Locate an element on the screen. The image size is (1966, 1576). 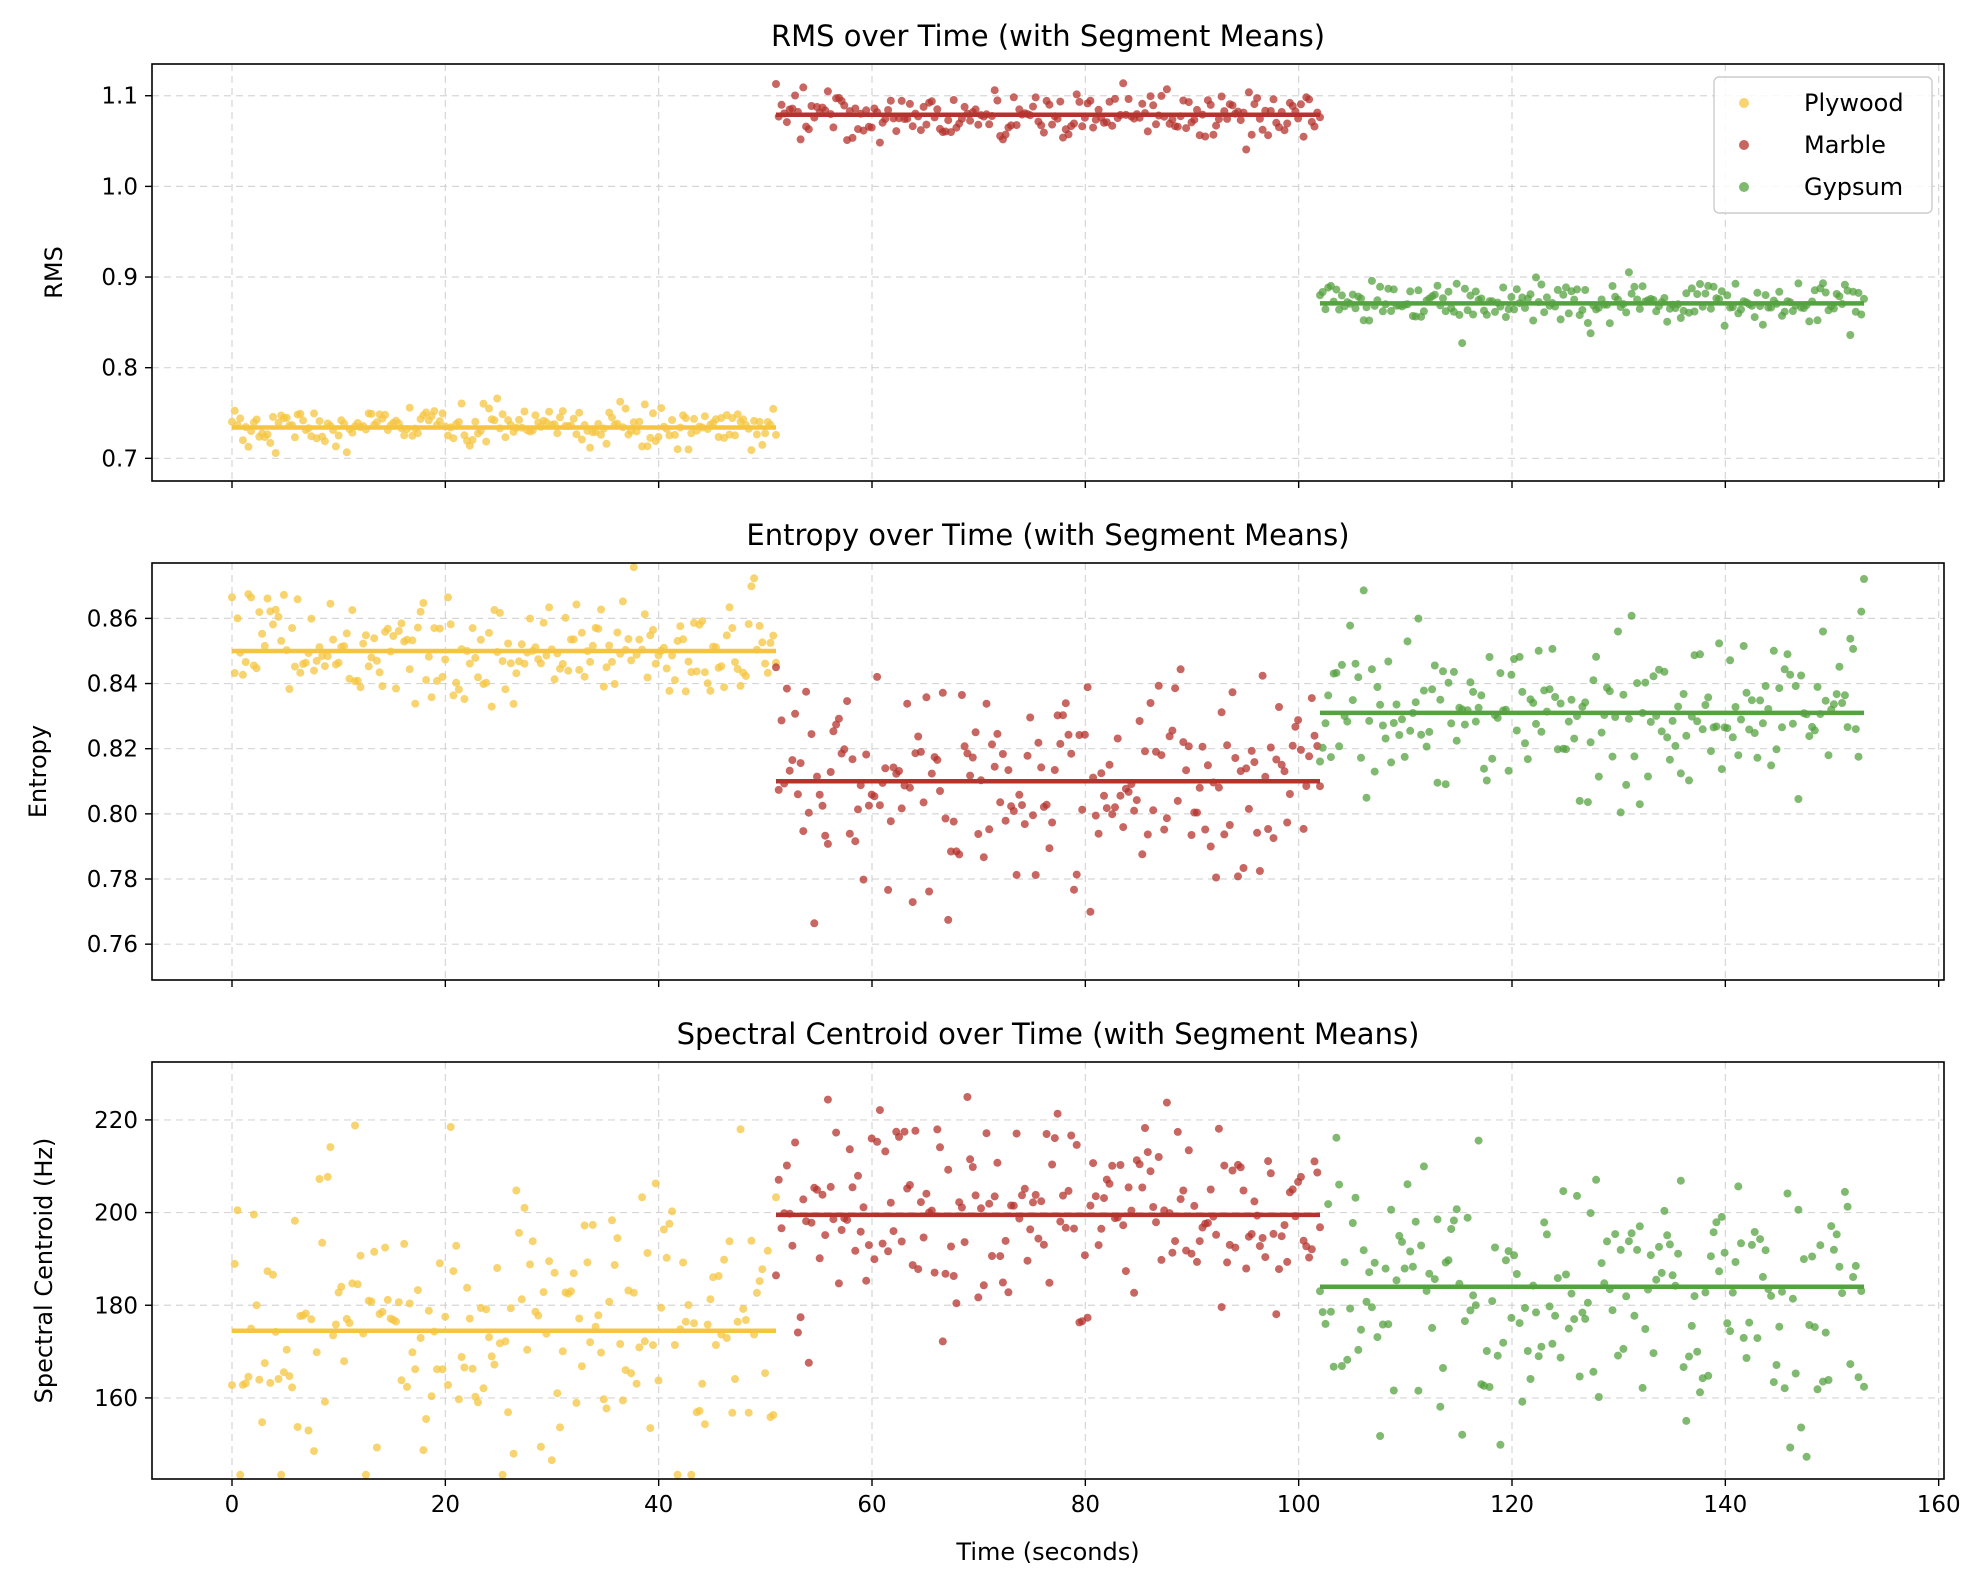
y-axis-label: Entropy is located at coordinates (38, 771).